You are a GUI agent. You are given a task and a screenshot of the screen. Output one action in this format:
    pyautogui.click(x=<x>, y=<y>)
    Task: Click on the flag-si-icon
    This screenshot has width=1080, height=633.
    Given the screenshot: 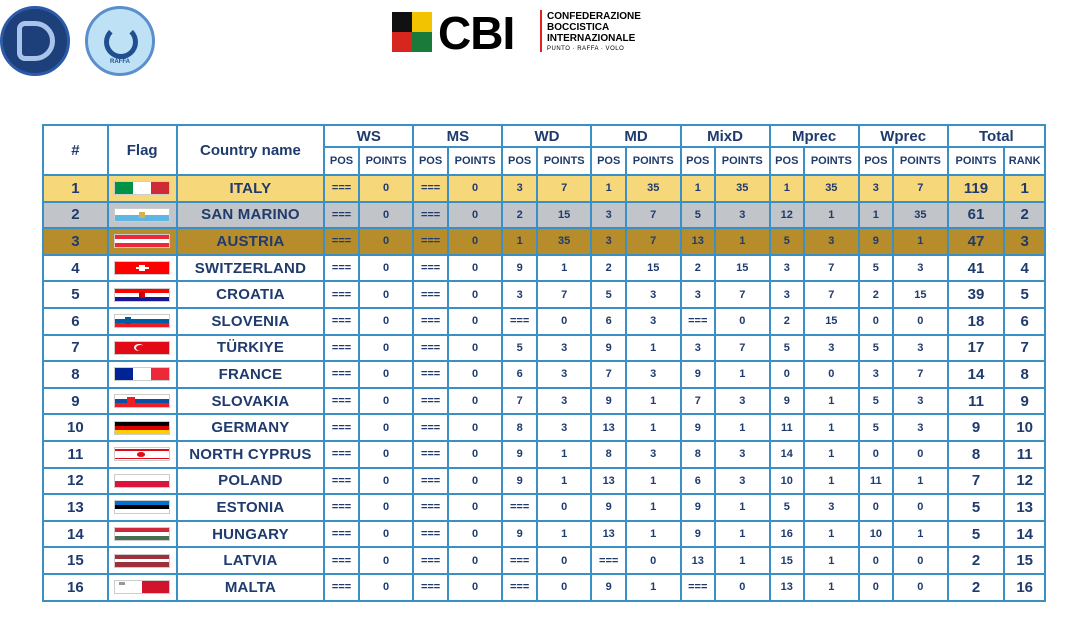 What is the action you would take?
    pyautogui.click(x=142, y=321)
    